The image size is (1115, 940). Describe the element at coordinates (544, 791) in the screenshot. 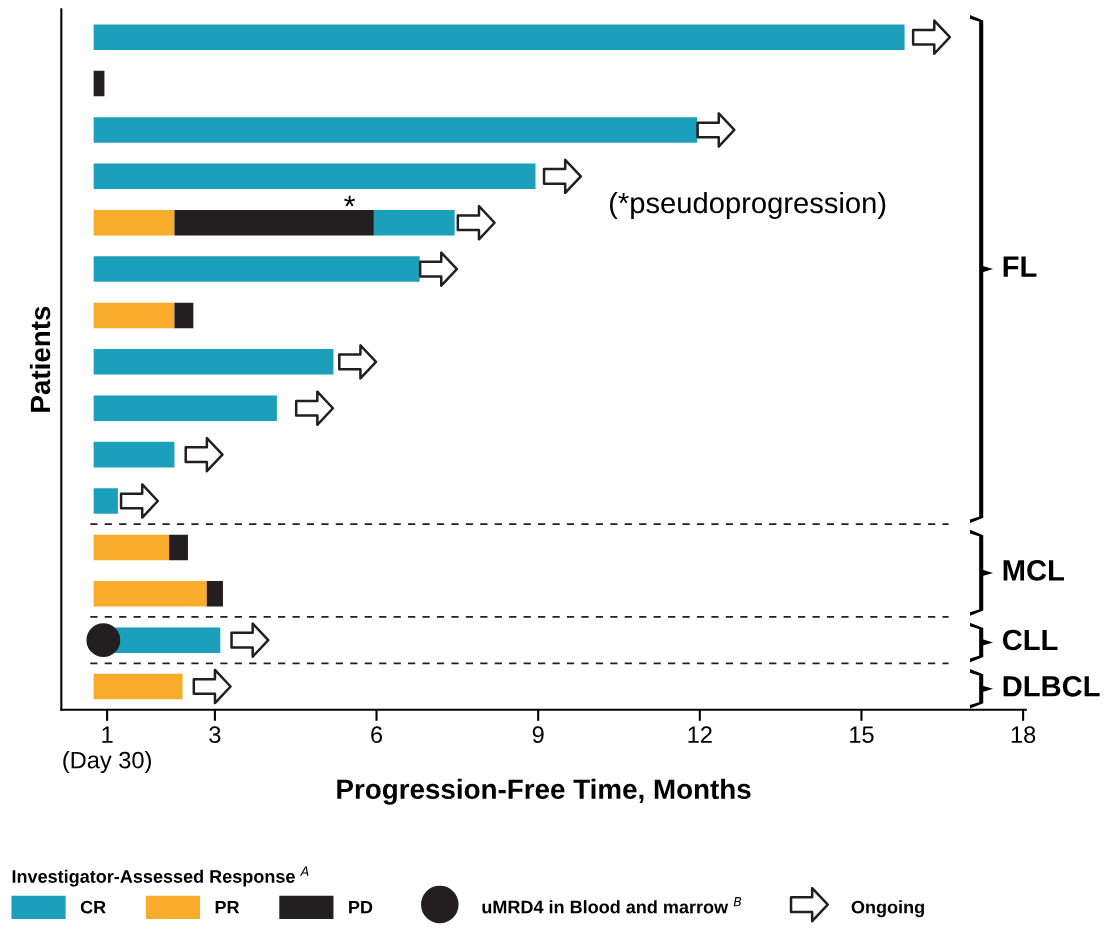

I see `x-axis-title: Progression-Free Time, Months` at that location.